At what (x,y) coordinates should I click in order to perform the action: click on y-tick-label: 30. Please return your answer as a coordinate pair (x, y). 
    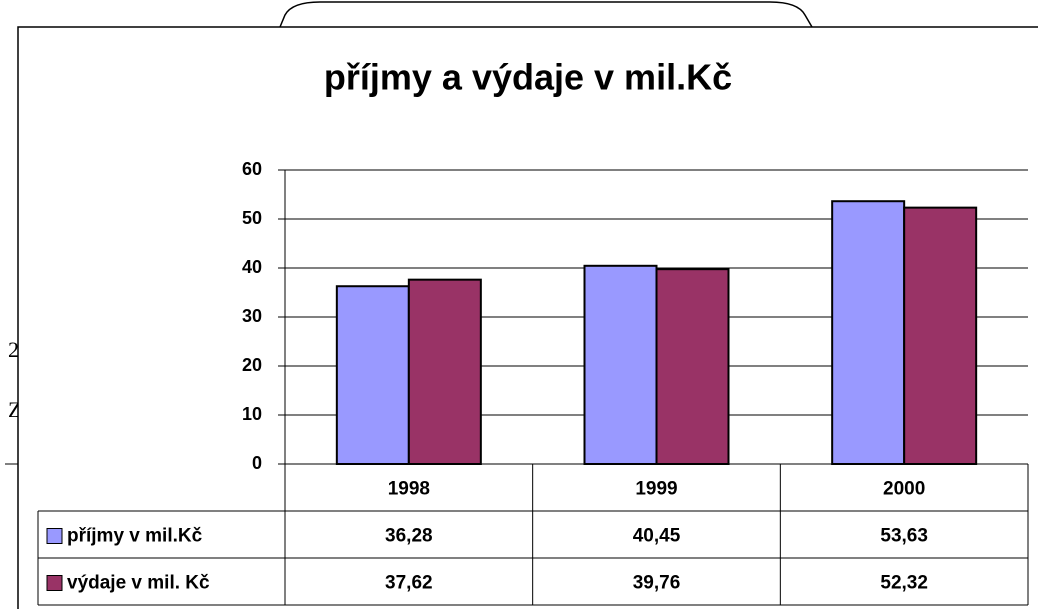
    Looking at the image, I should click on (252, 316).